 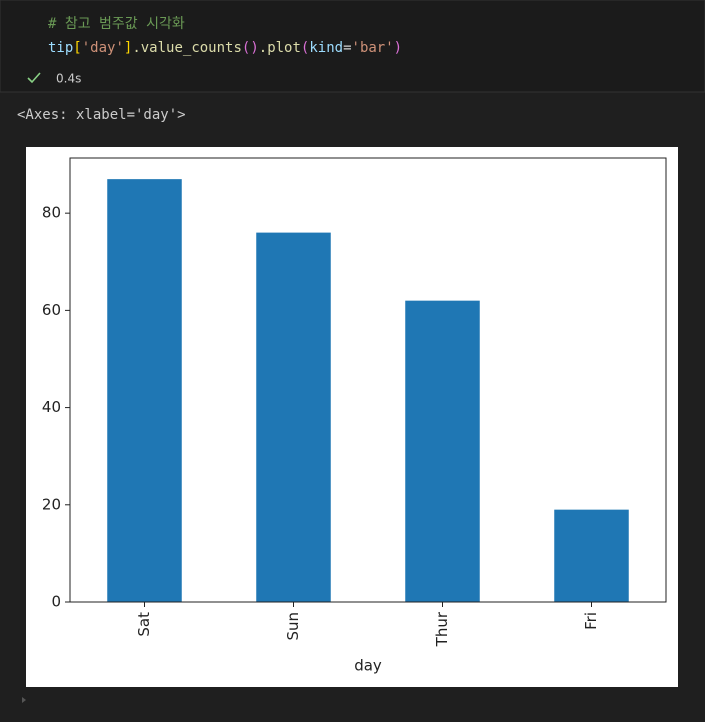 I want to click on y-tick-label: 20, so click(x=51, y=504).